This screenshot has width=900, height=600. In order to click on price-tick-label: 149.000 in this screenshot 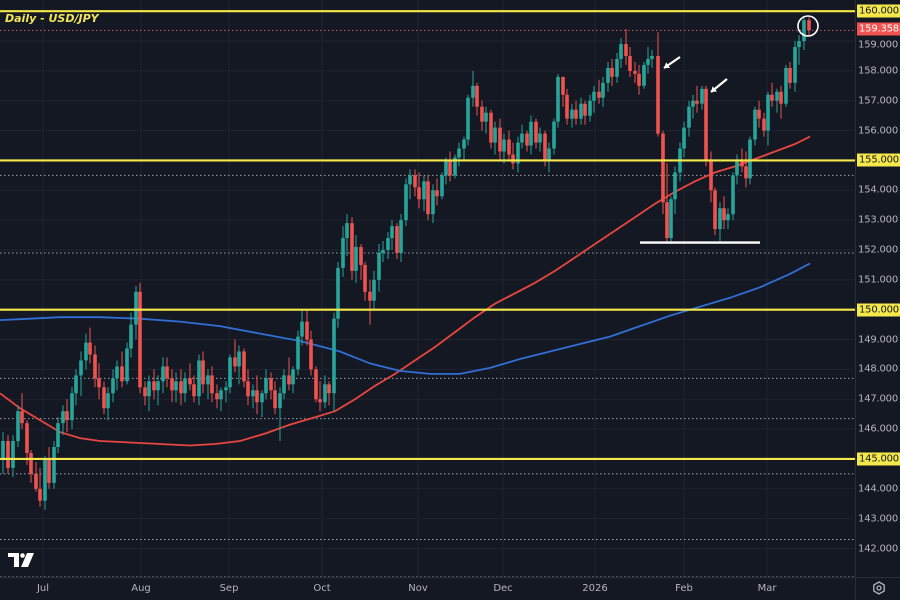, I will do `click(878, 340)`.